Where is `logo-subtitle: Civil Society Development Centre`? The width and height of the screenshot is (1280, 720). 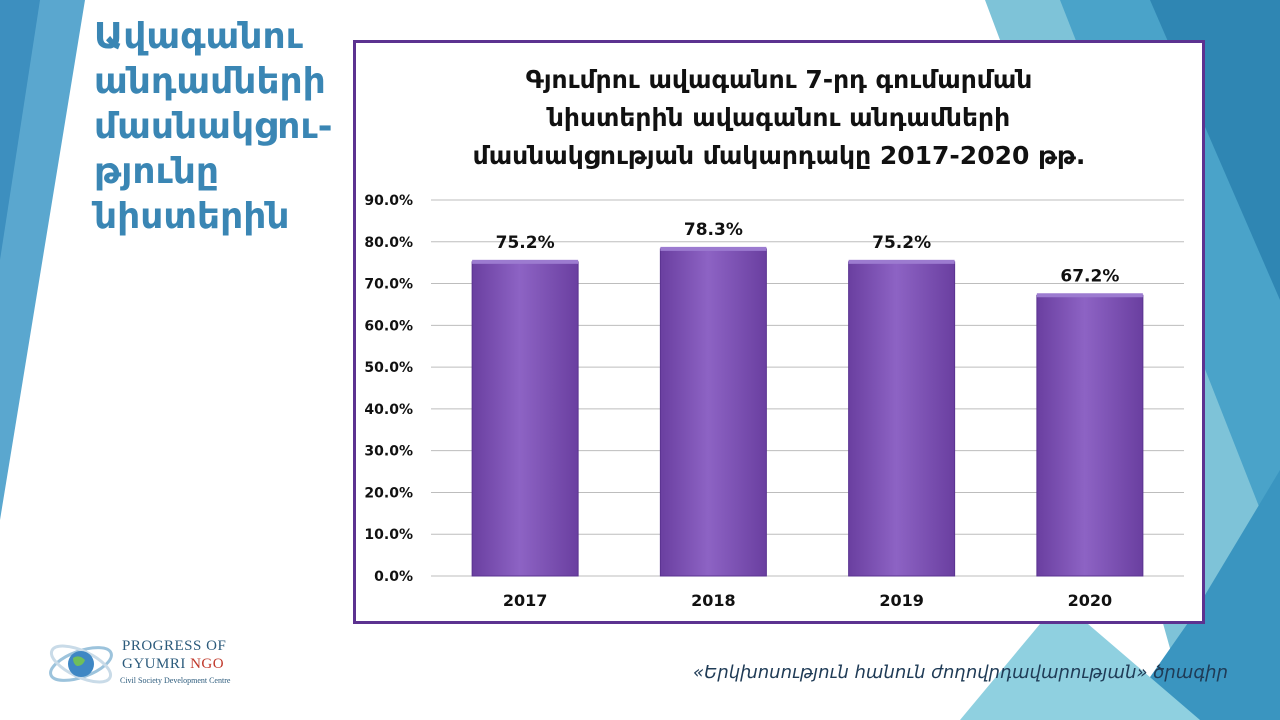
logo-subtitle: Civil Society Development Centre is located at coordinates (175, 680).